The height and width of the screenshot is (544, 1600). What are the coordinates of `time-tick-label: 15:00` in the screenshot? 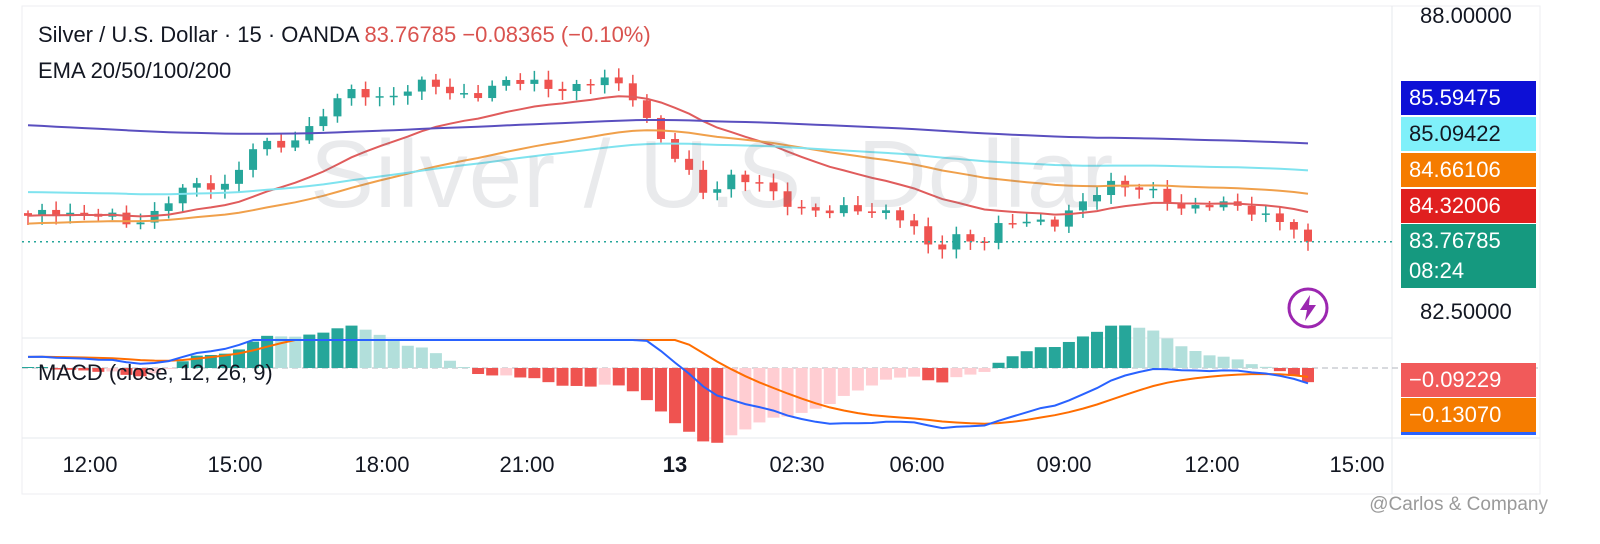 It's located at (1357, 464).